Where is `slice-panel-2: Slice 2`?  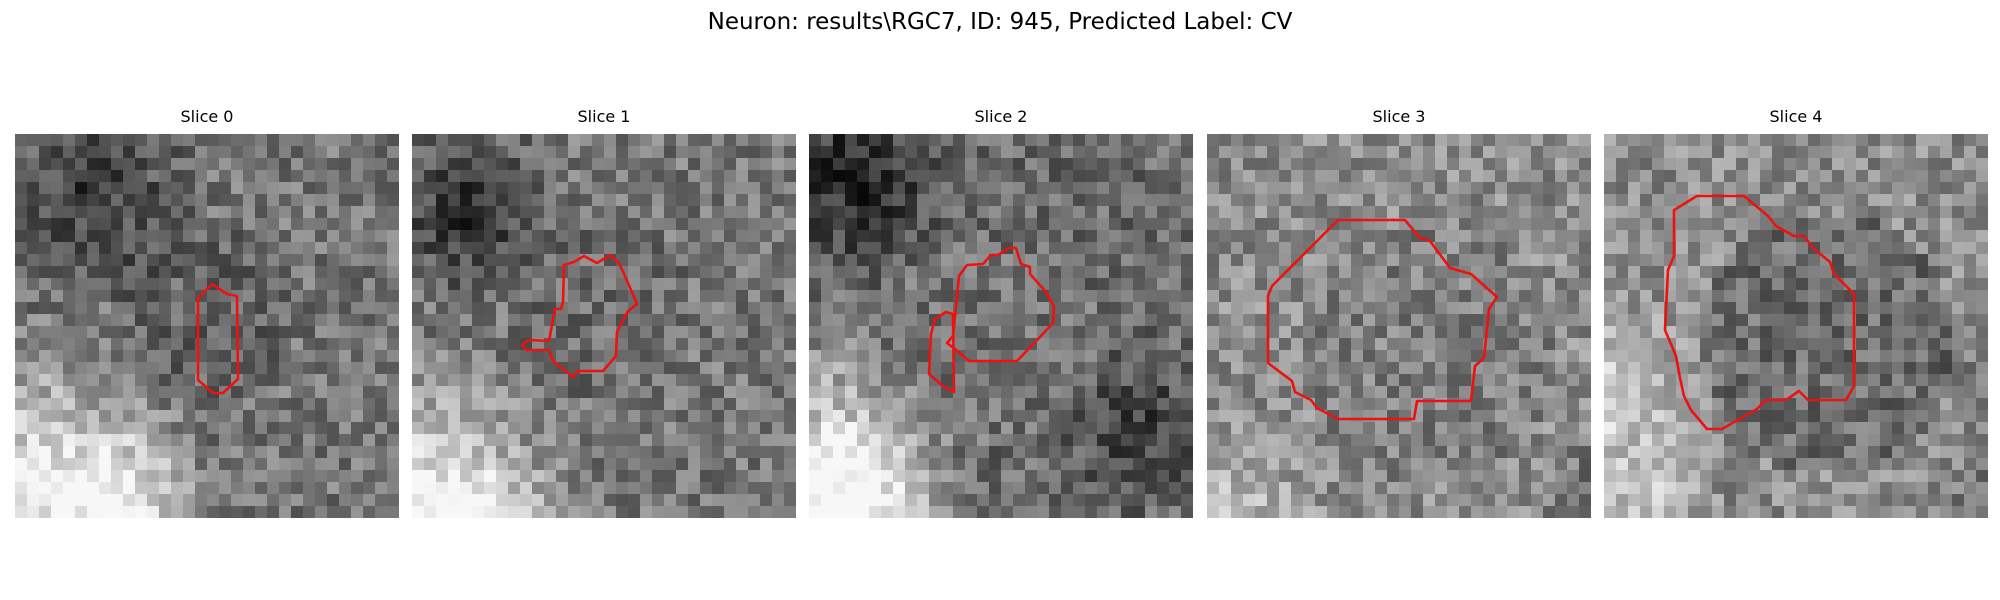 slice-panel-2: Slice 2 is located at coordinates (1001, 312).